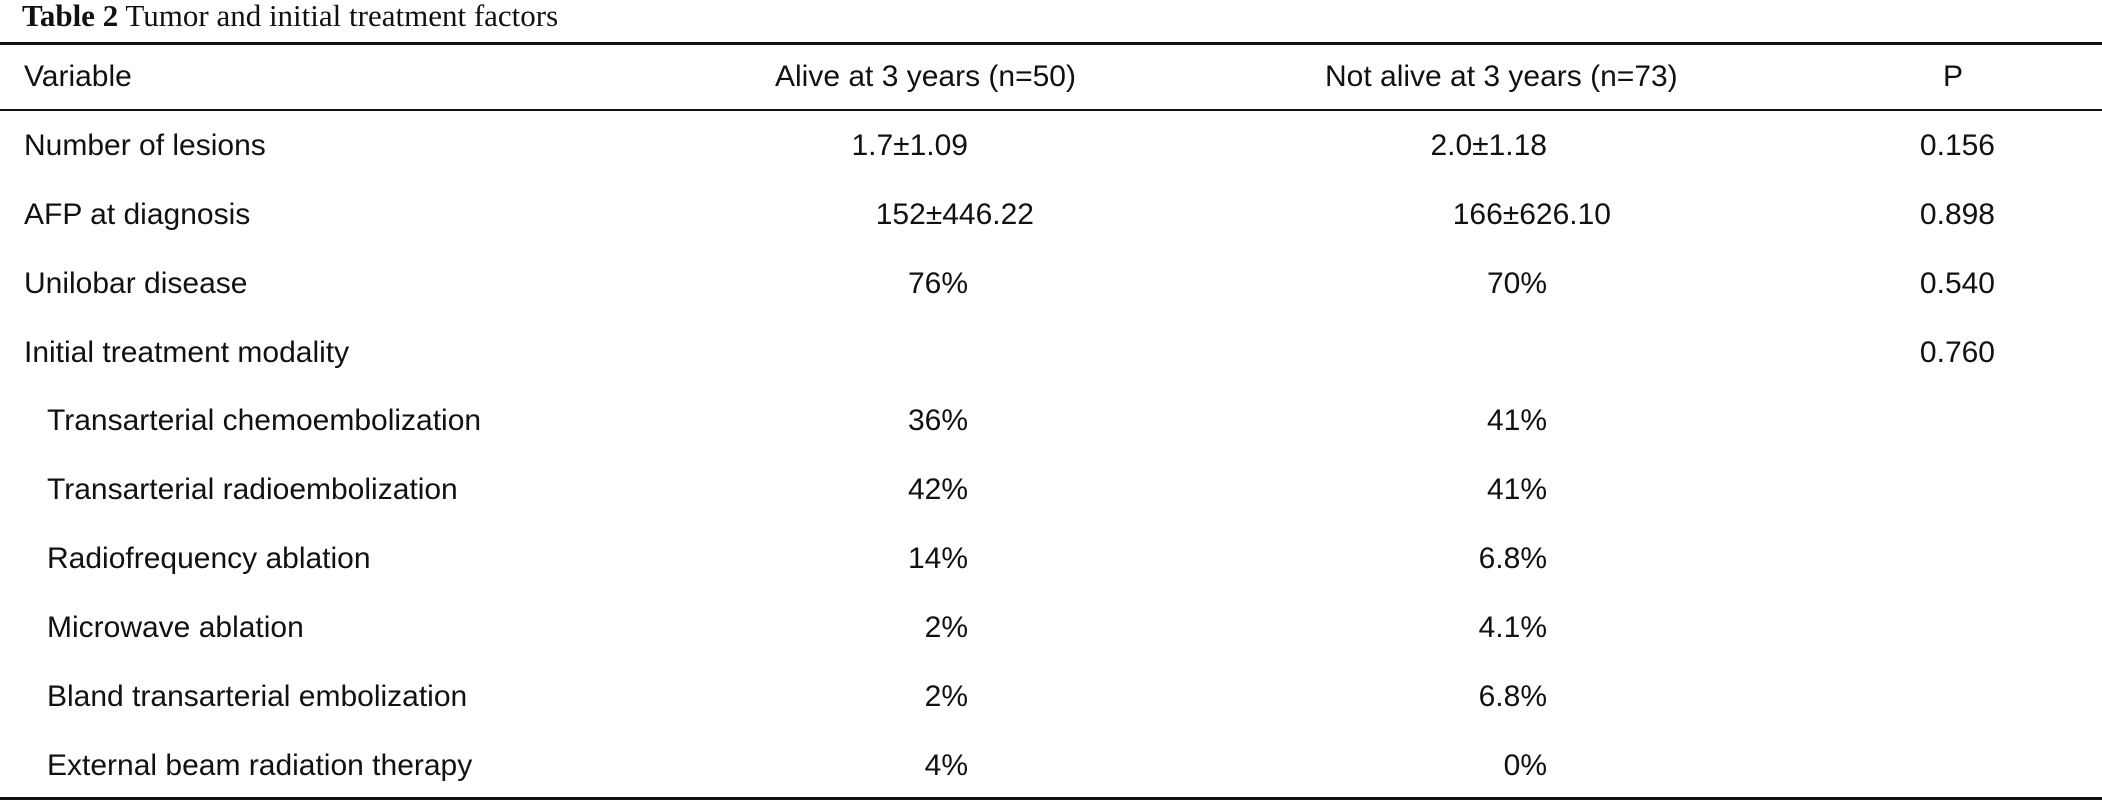  Describe the element at coordinates (1051, 559) in the screenshot. I see `table-row: Radiofrequency ablation 14% 6.8%` at that location.